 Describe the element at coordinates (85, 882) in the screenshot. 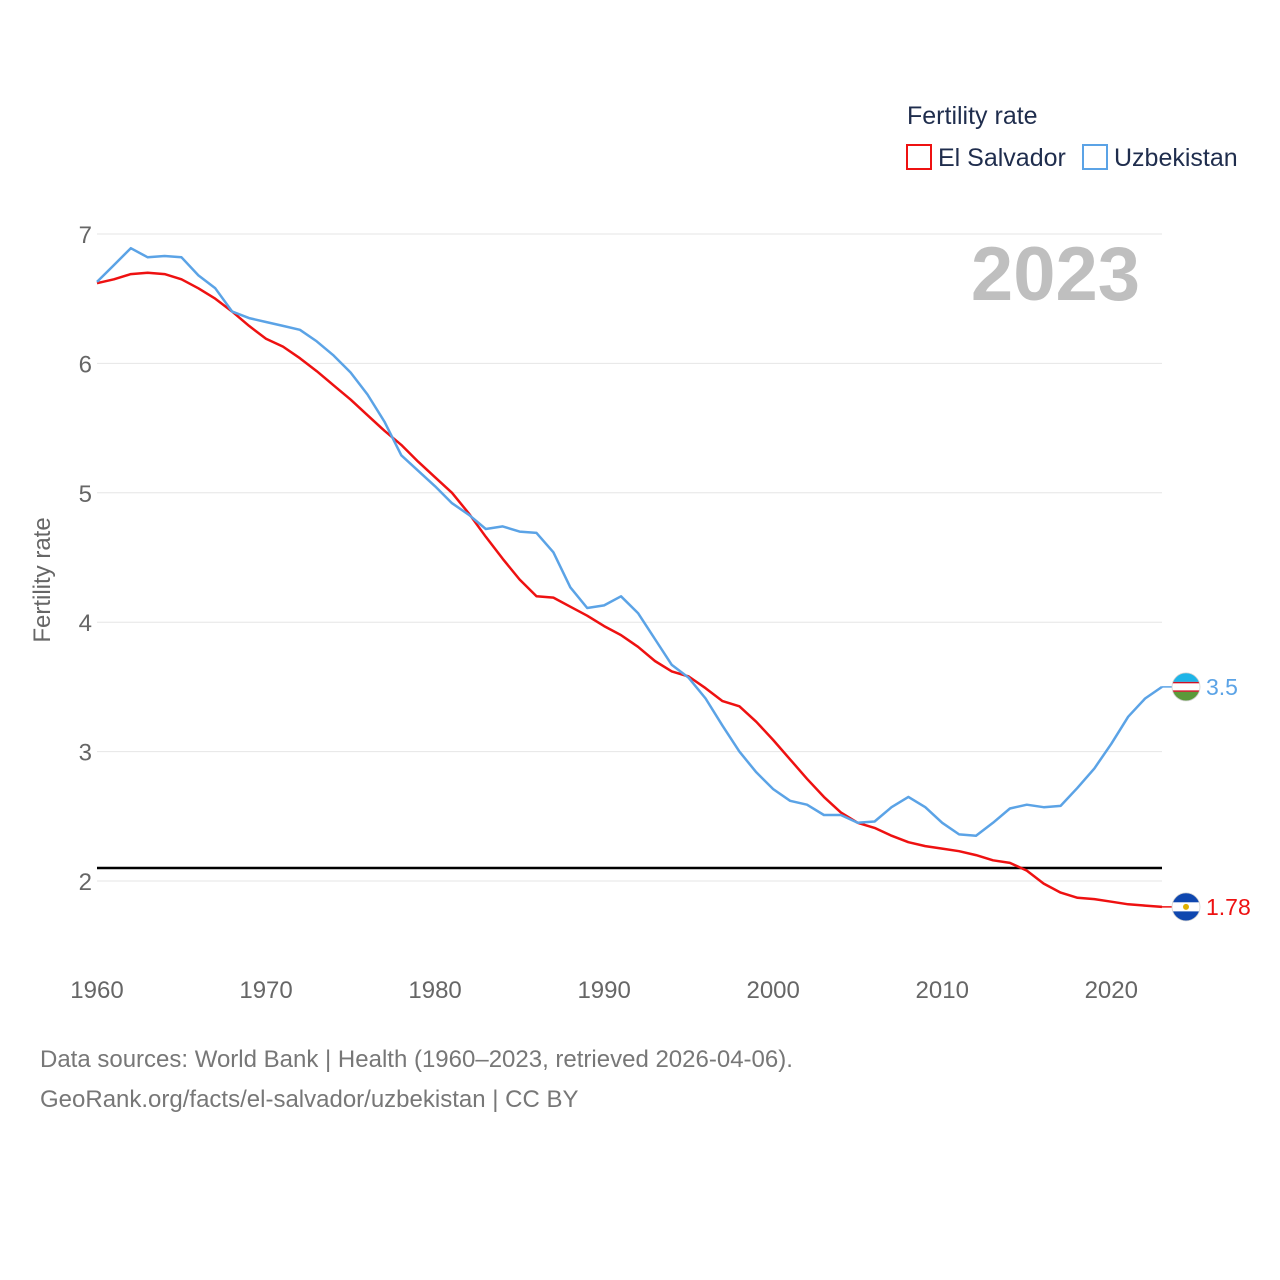

I see `y-tick-label: 2` at that location.